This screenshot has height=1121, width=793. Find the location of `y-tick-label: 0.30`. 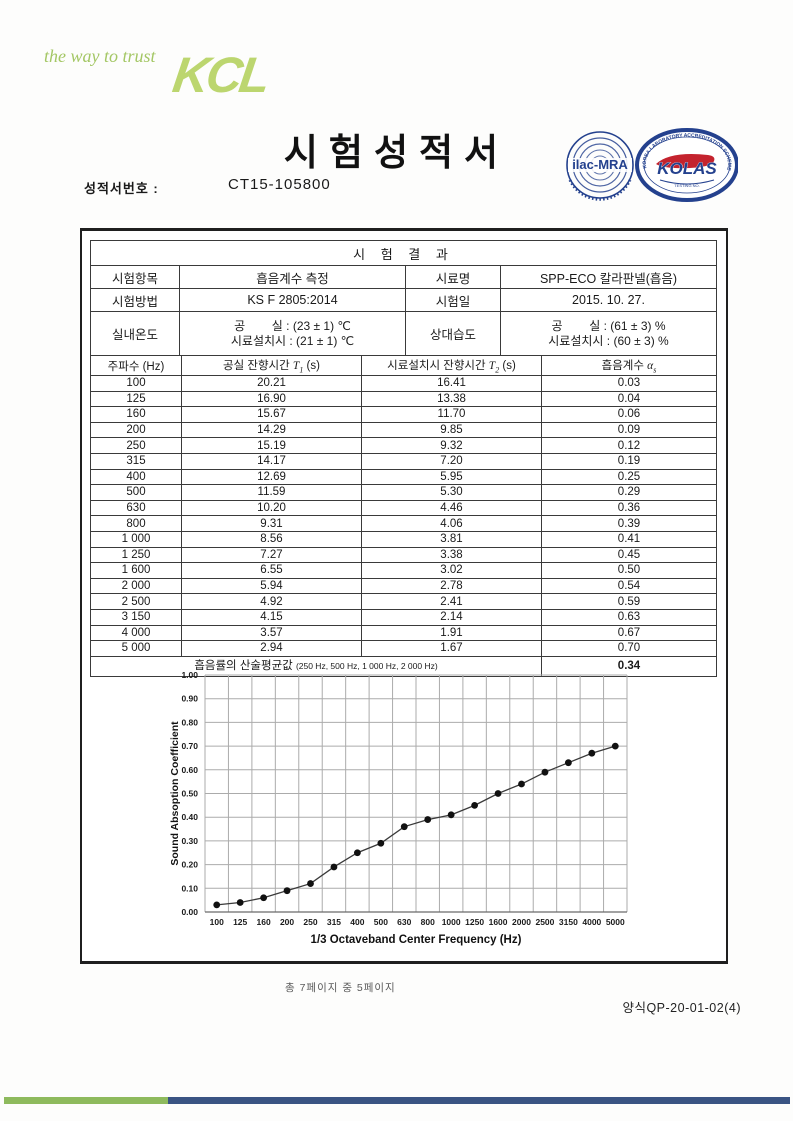

y-tick-label: 0.30 is located at coordinates (189, 841).